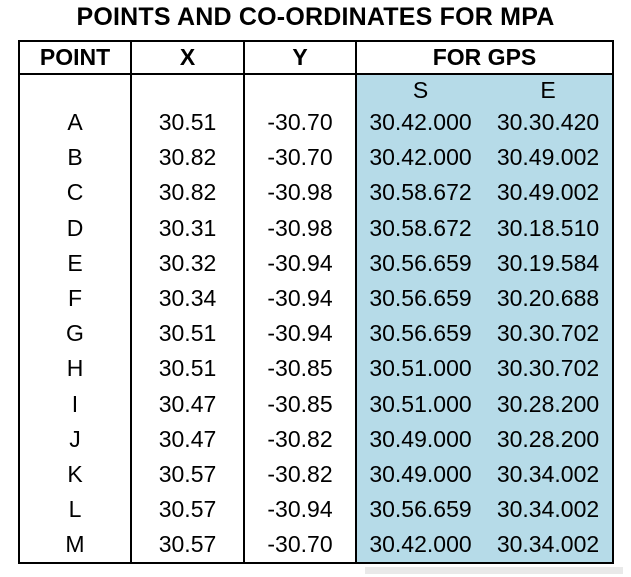 Image resolution: width=631 pixels, height=577 pixels. Describe the element at coordinates (494, 570) in the screenshot. I see `table-shadow` at that location.